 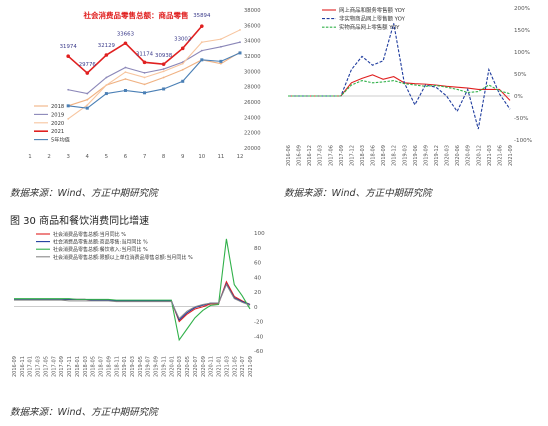 I want to click on chart1-y-tick-label: 26000, so click(x=252, y=103).